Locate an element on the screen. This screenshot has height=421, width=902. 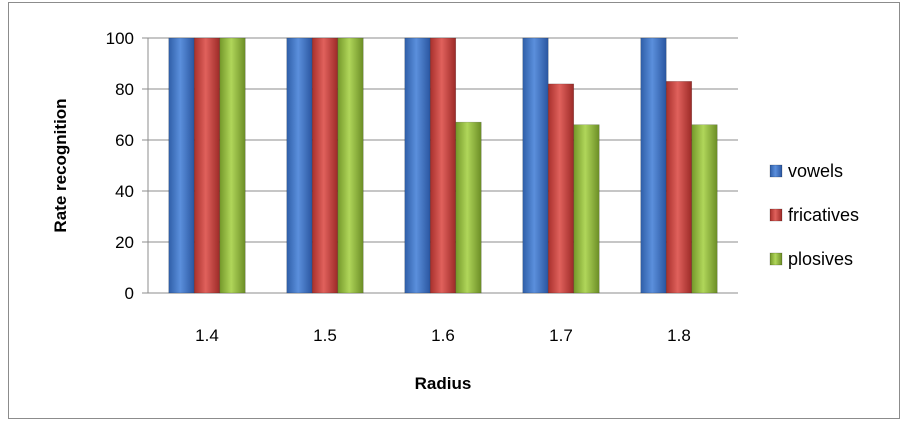
legend-swatch-vowels is located at coordinates (776, 171).